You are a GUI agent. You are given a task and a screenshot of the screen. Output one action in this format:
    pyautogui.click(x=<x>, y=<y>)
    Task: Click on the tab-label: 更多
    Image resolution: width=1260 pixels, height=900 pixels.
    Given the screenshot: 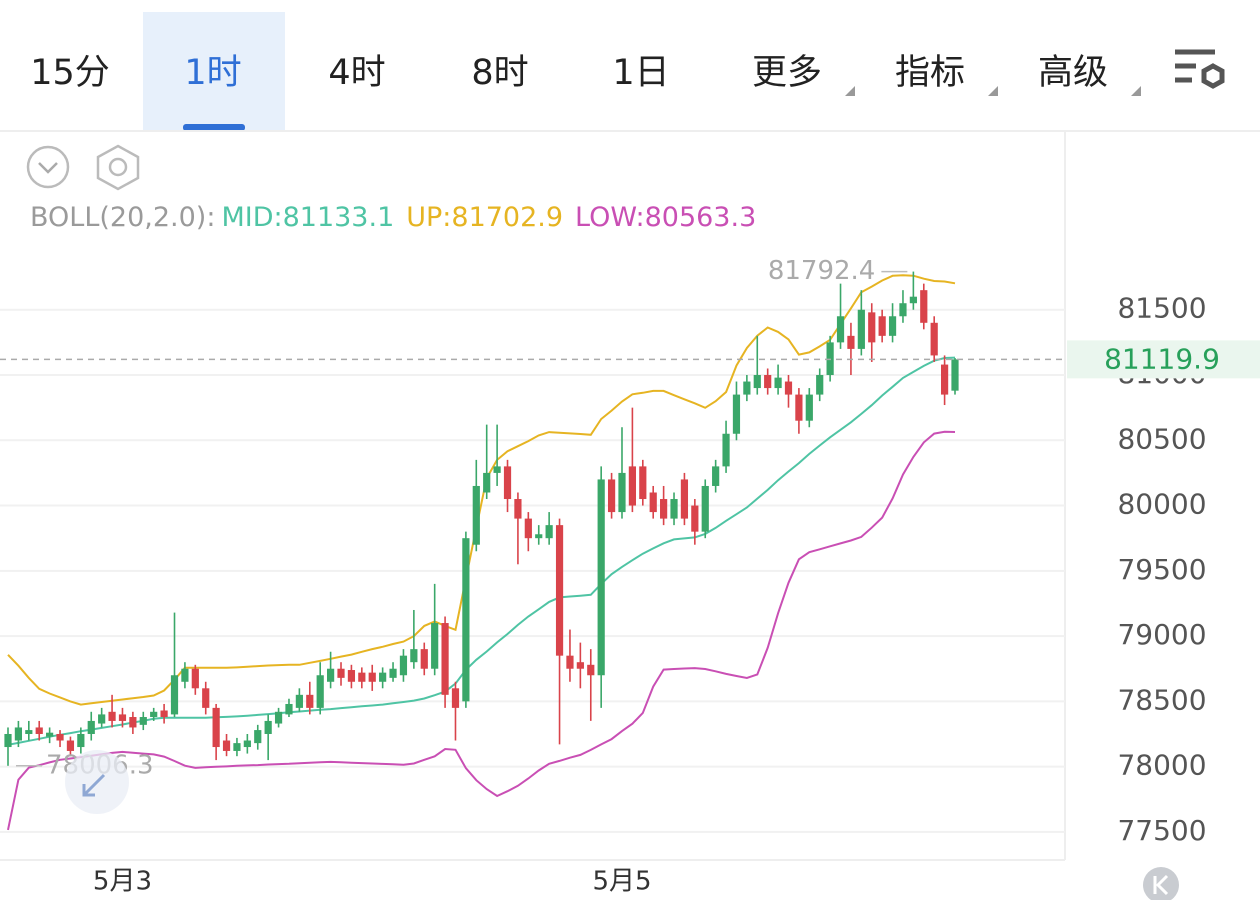 What is the action you would take?
    pyautogui.click(x=787, y=73)
    